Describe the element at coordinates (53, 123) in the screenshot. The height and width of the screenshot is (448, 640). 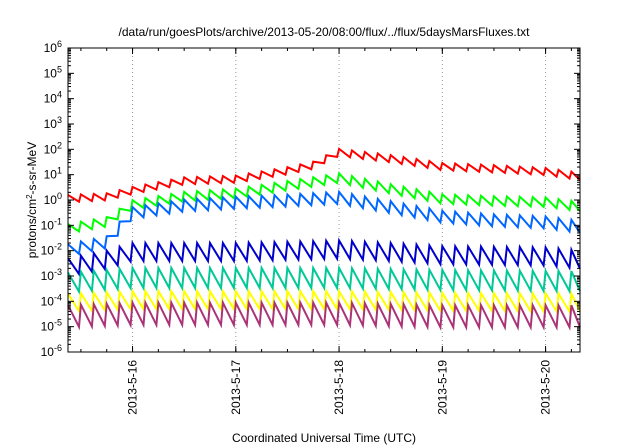
I see `y-tick-label: 10³` at that location.